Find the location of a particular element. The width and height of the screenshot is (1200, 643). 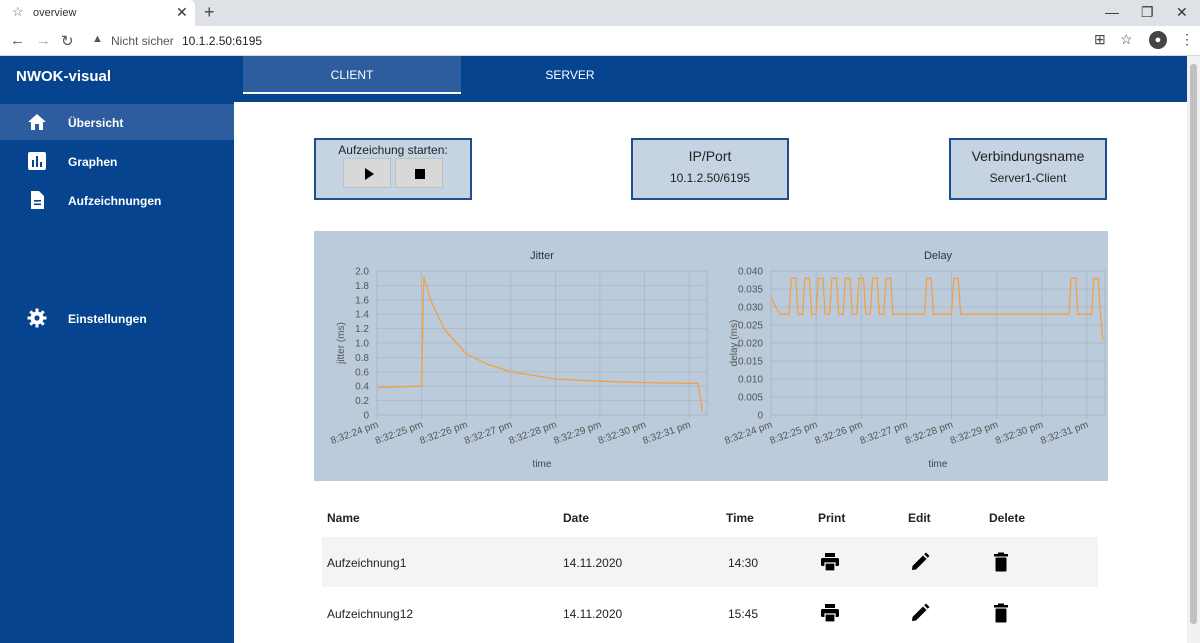

connection-box: Verbindungsname Server1-Client is located at coordinates (1028, 169).